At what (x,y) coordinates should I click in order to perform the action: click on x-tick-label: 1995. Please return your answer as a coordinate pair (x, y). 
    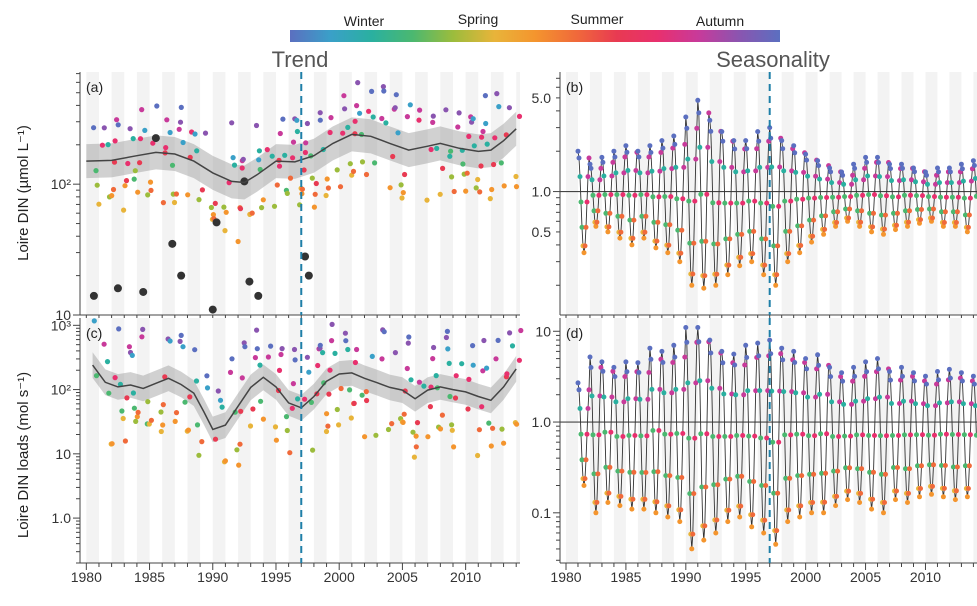
    Looking at the image, I should click on (745, 577).